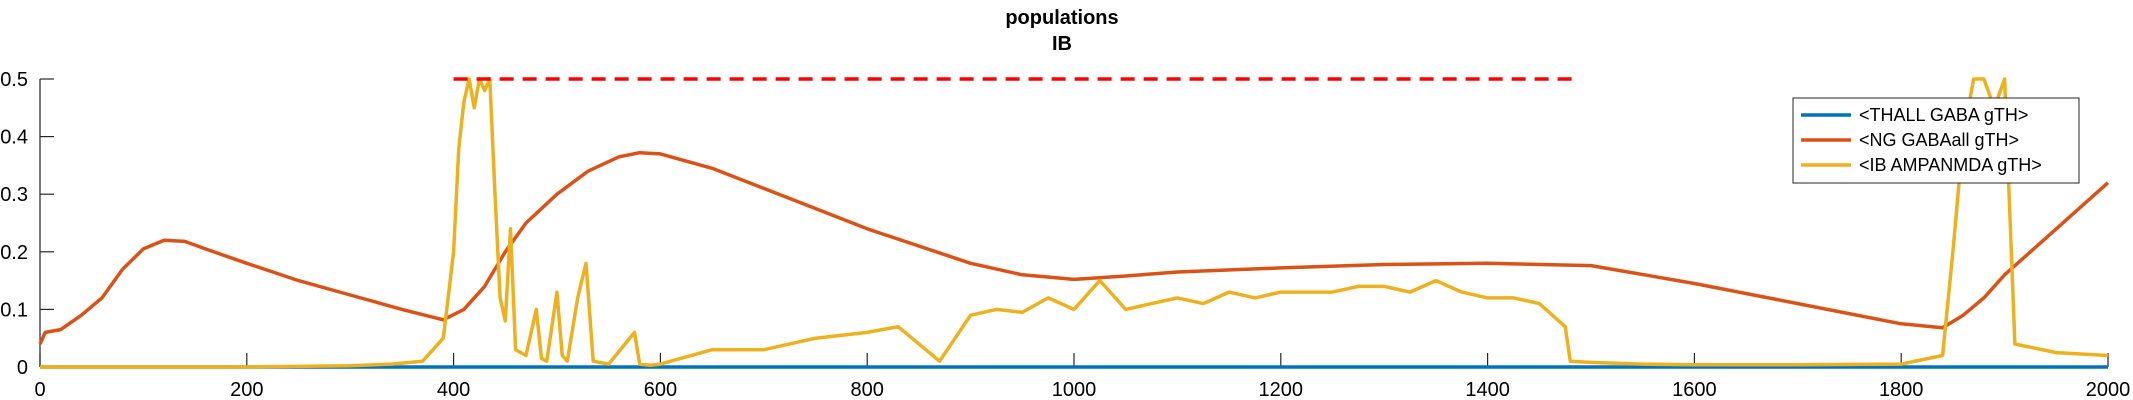  What do you see at coordinates (39, 389) in the screenshot?
I see `x-tick-label: 0` at bounding box center [39, 389].